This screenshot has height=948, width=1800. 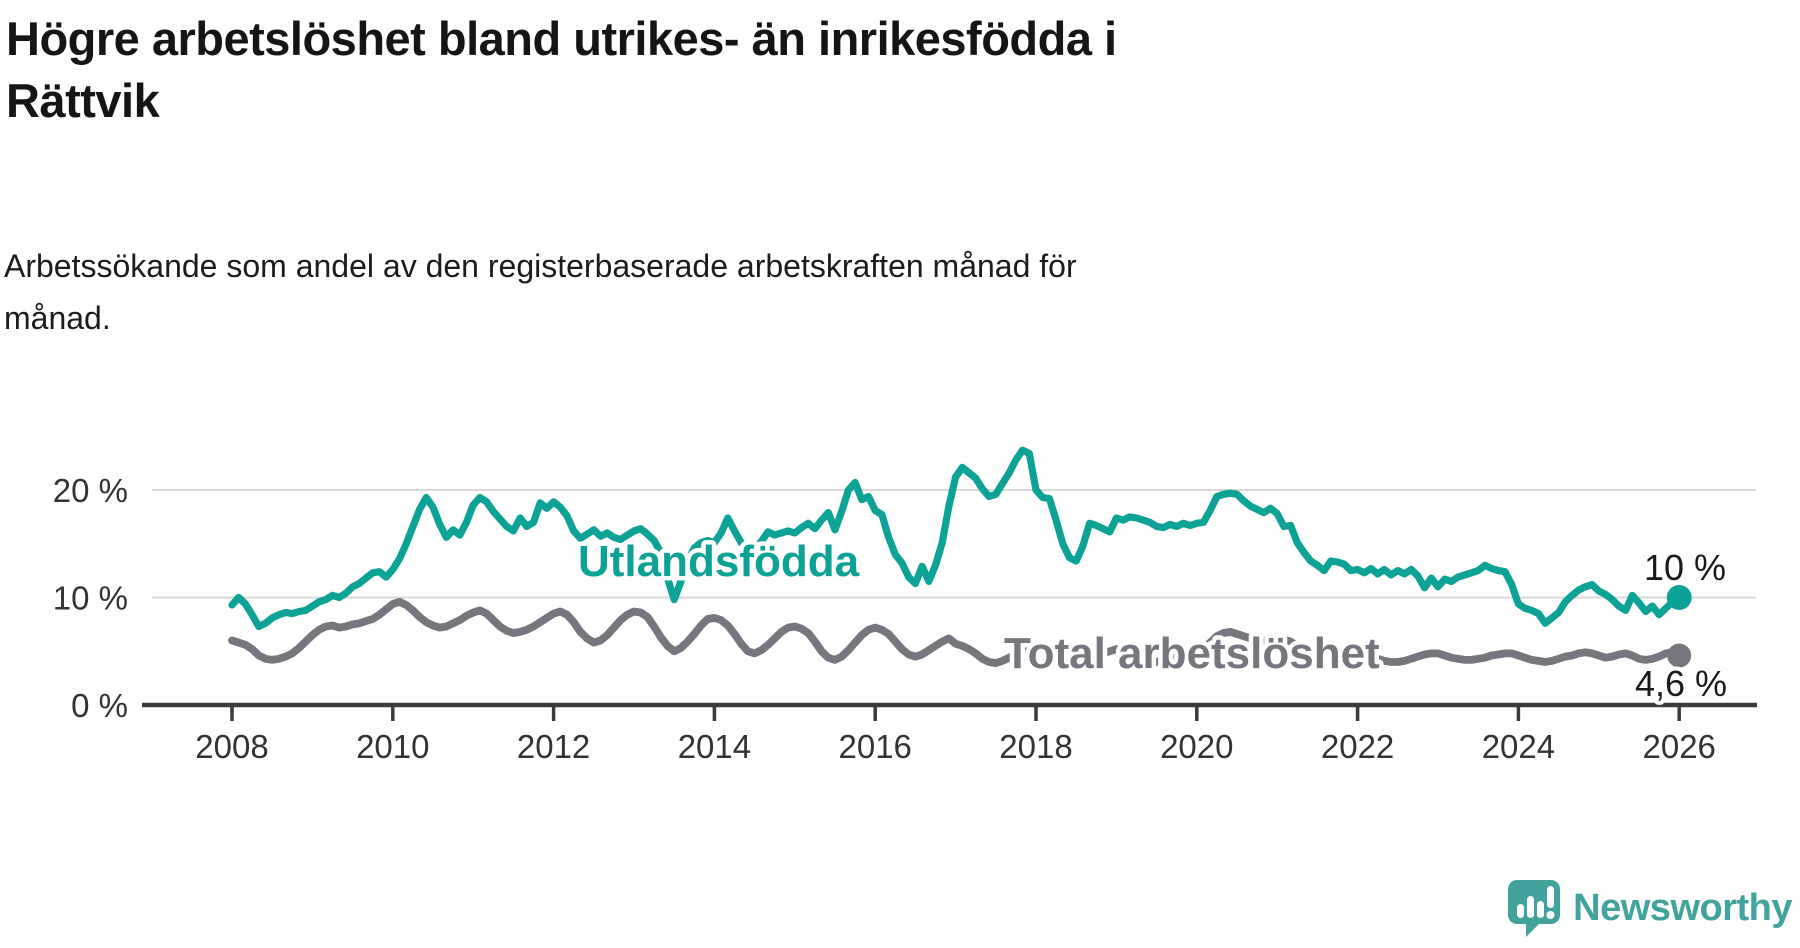 What do you see at coordinates (1679, 597) in the screenshot?
I see `series-end-dot-utlandsfodda` at bounding box center [1679, 597].